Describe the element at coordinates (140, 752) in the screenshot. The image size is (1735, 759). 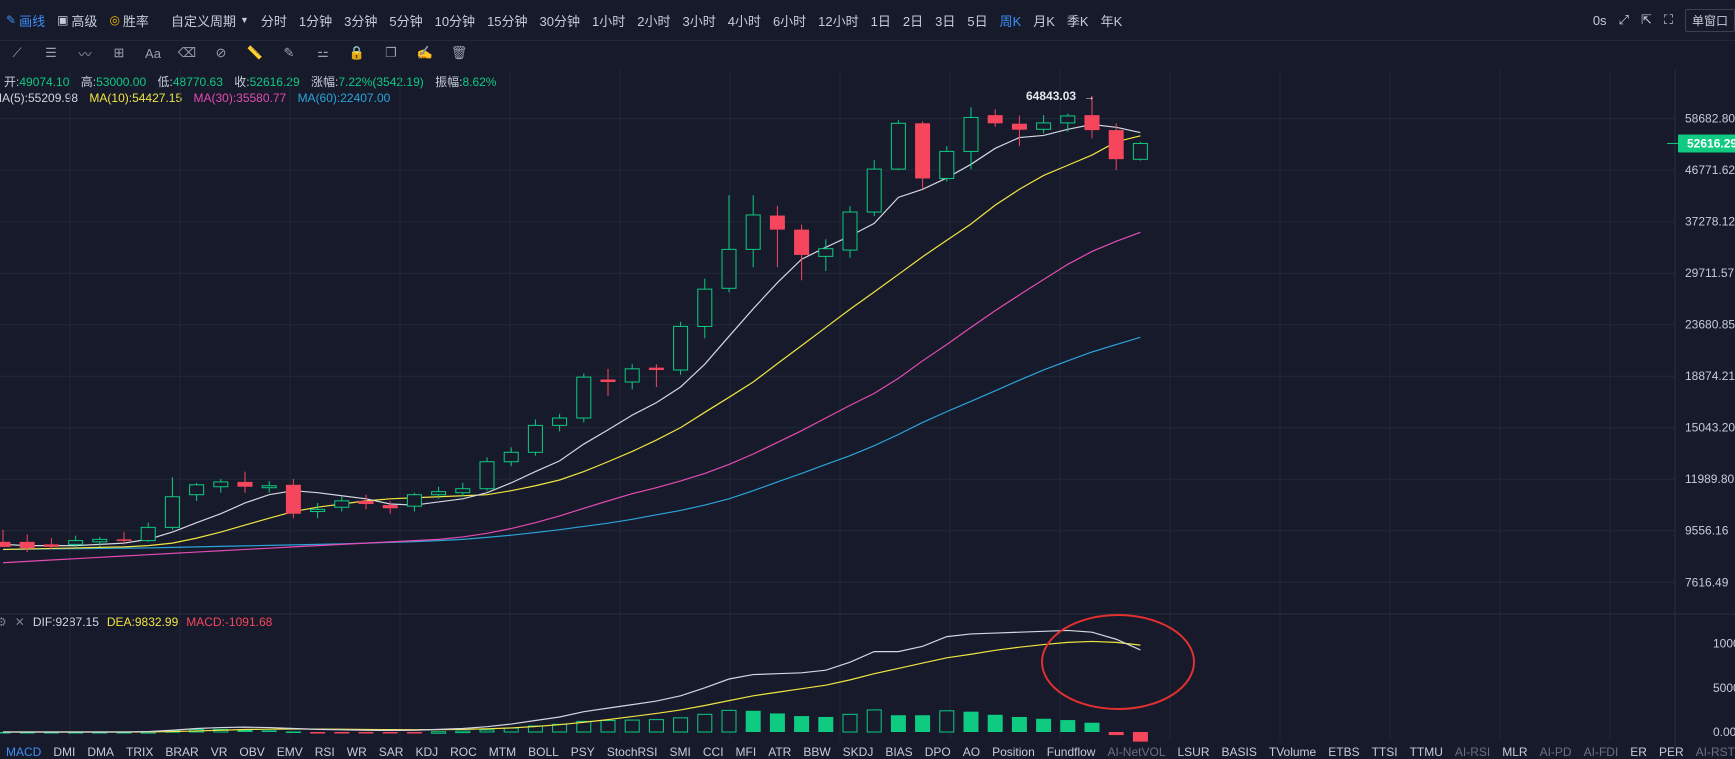
I see `indicator-tab: TRIX` at that location.